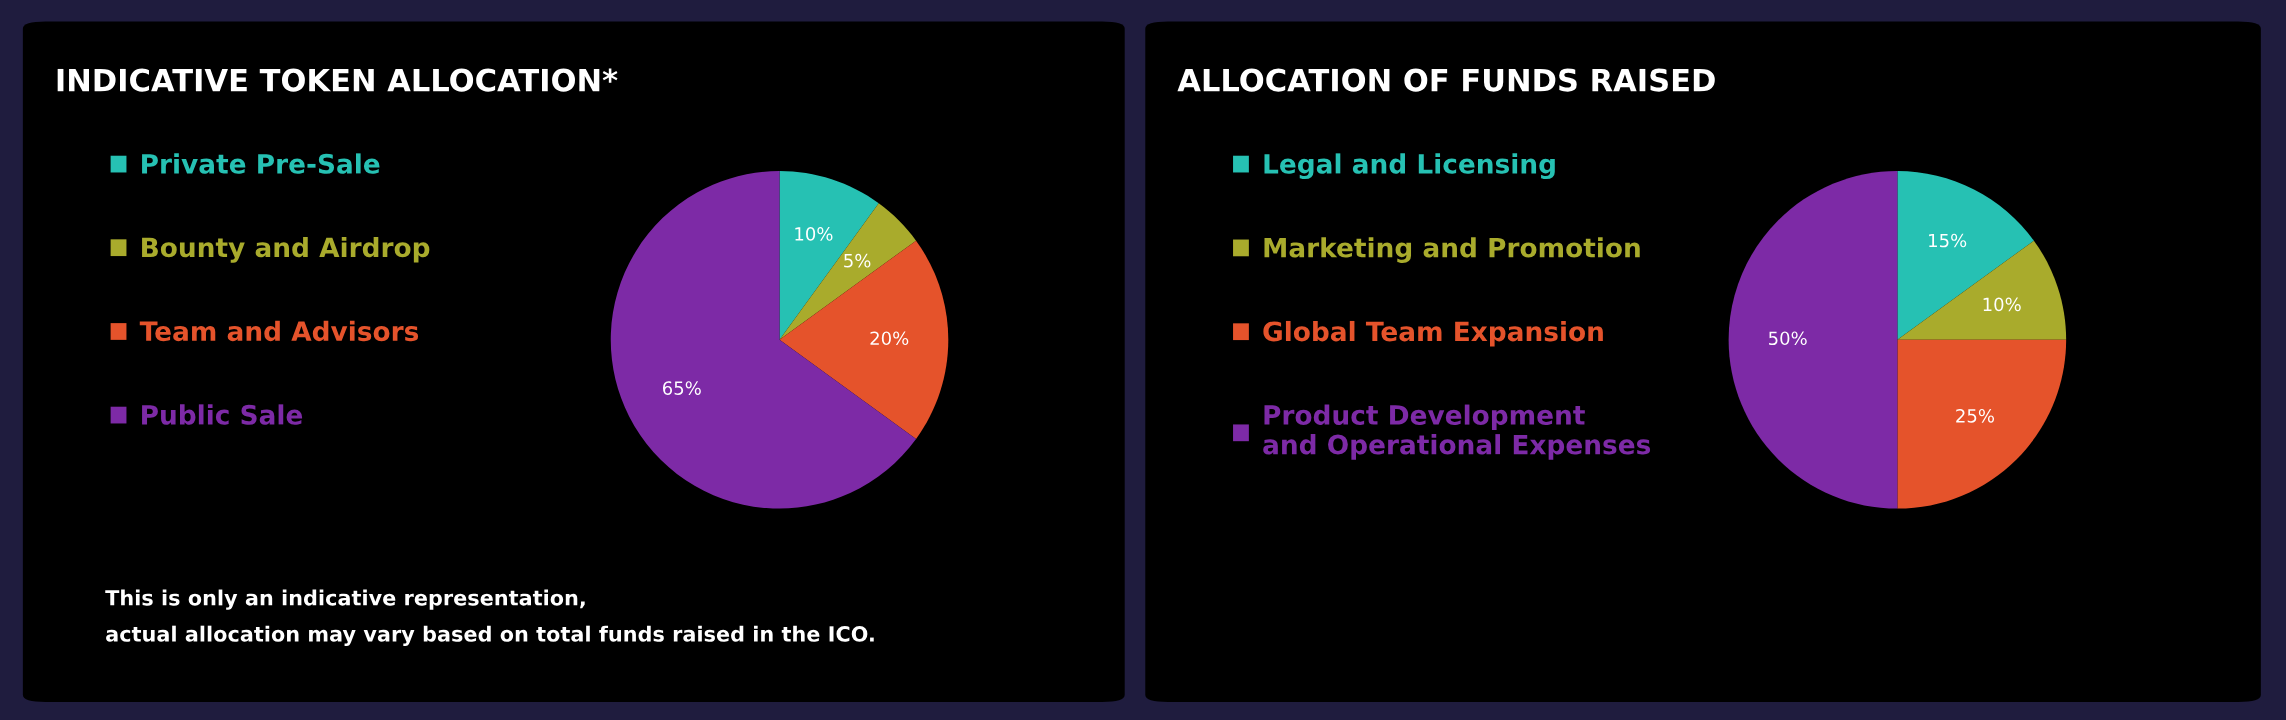 This screenshot has height=720, width=2286. Describe the element at coordinates (279, 331) in the screenshot. I see `legend-label: Team and Advisors` at that location.